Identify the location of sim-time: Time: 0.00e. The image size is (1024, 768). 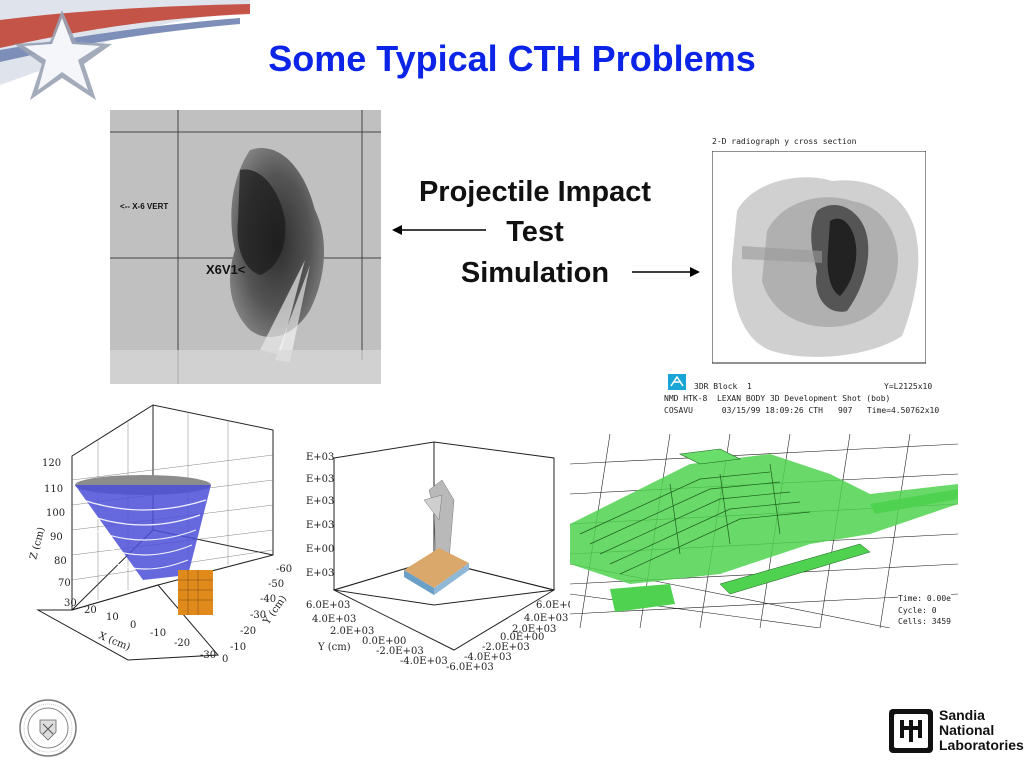
(924, 598).